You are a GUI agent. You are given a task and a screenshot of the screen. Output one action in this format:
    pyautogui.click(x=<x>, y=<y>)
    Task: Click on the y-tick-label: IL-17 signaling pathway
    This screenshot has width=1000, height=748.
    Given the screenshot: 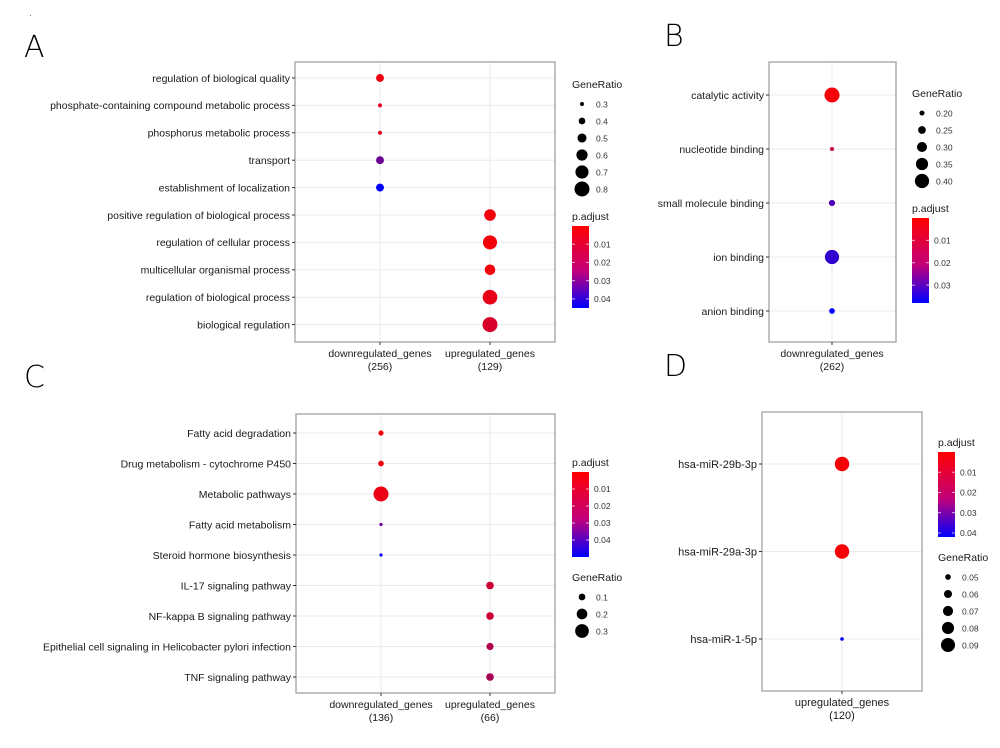 What is the action you would take?
    pyautogui.click(x=236, y=586)
    